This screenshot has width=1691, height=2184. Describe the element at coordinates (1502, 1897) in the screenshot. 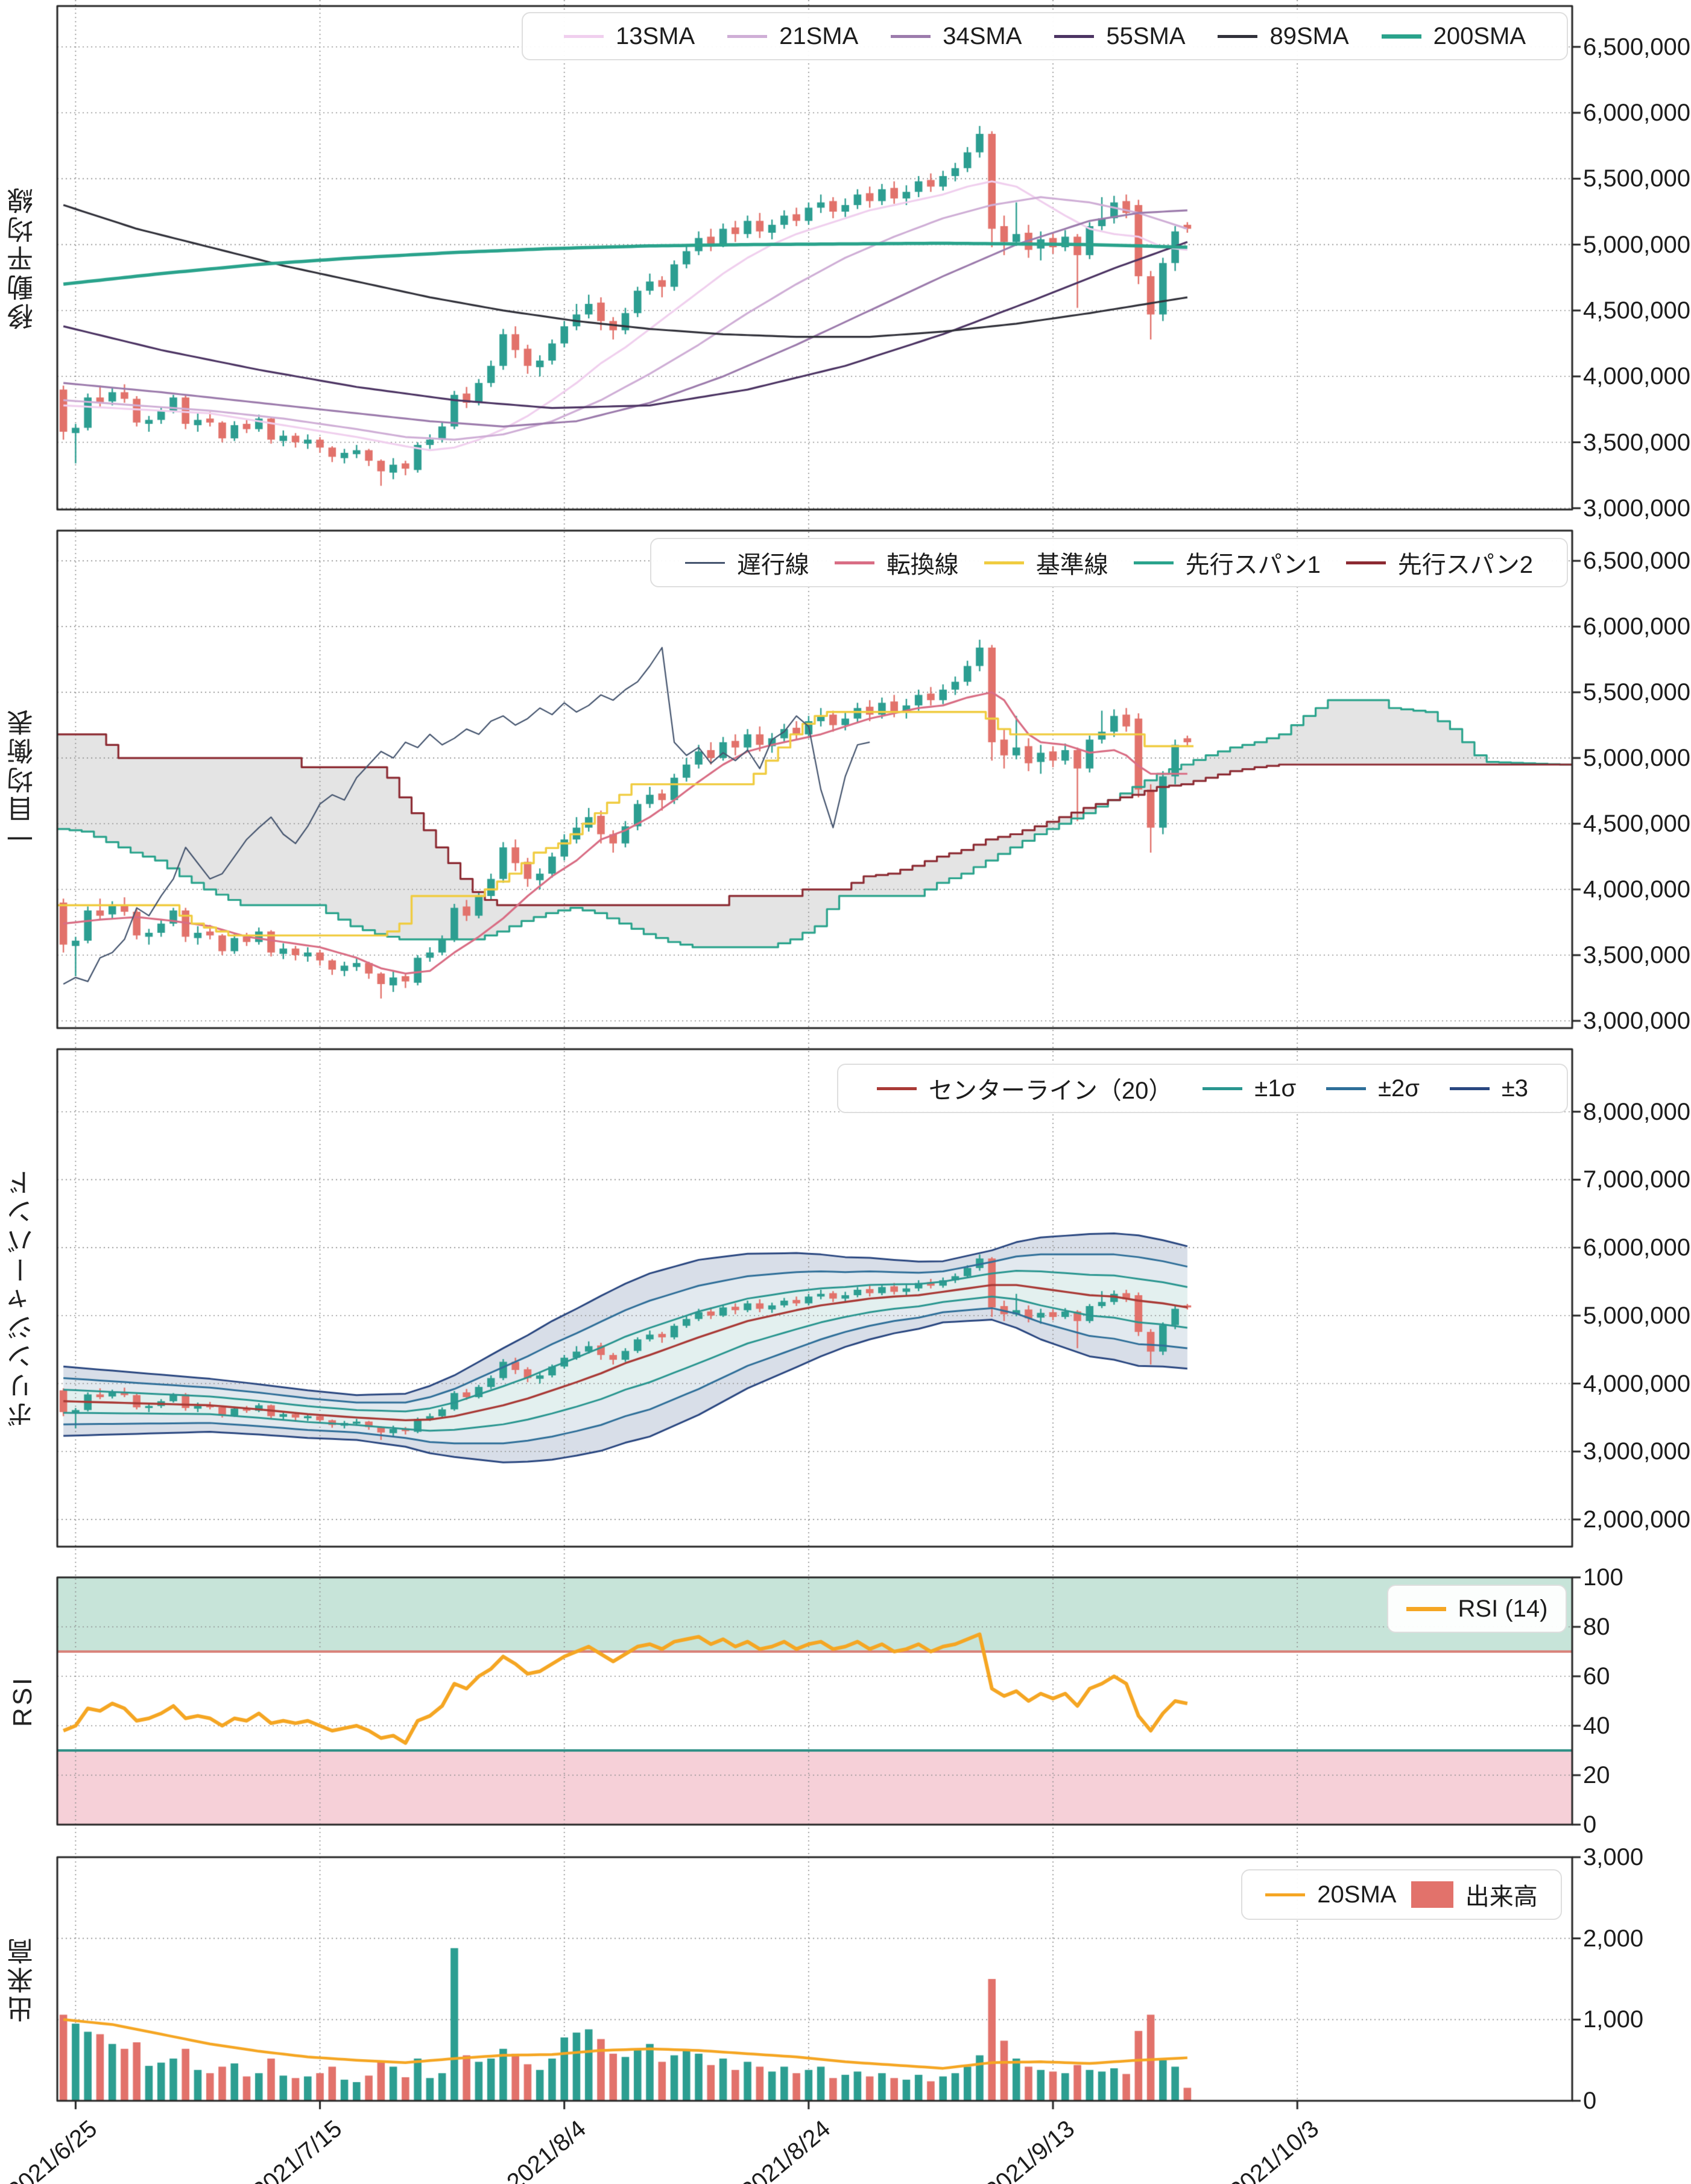

I see `legend-label: 出来高` at that location.